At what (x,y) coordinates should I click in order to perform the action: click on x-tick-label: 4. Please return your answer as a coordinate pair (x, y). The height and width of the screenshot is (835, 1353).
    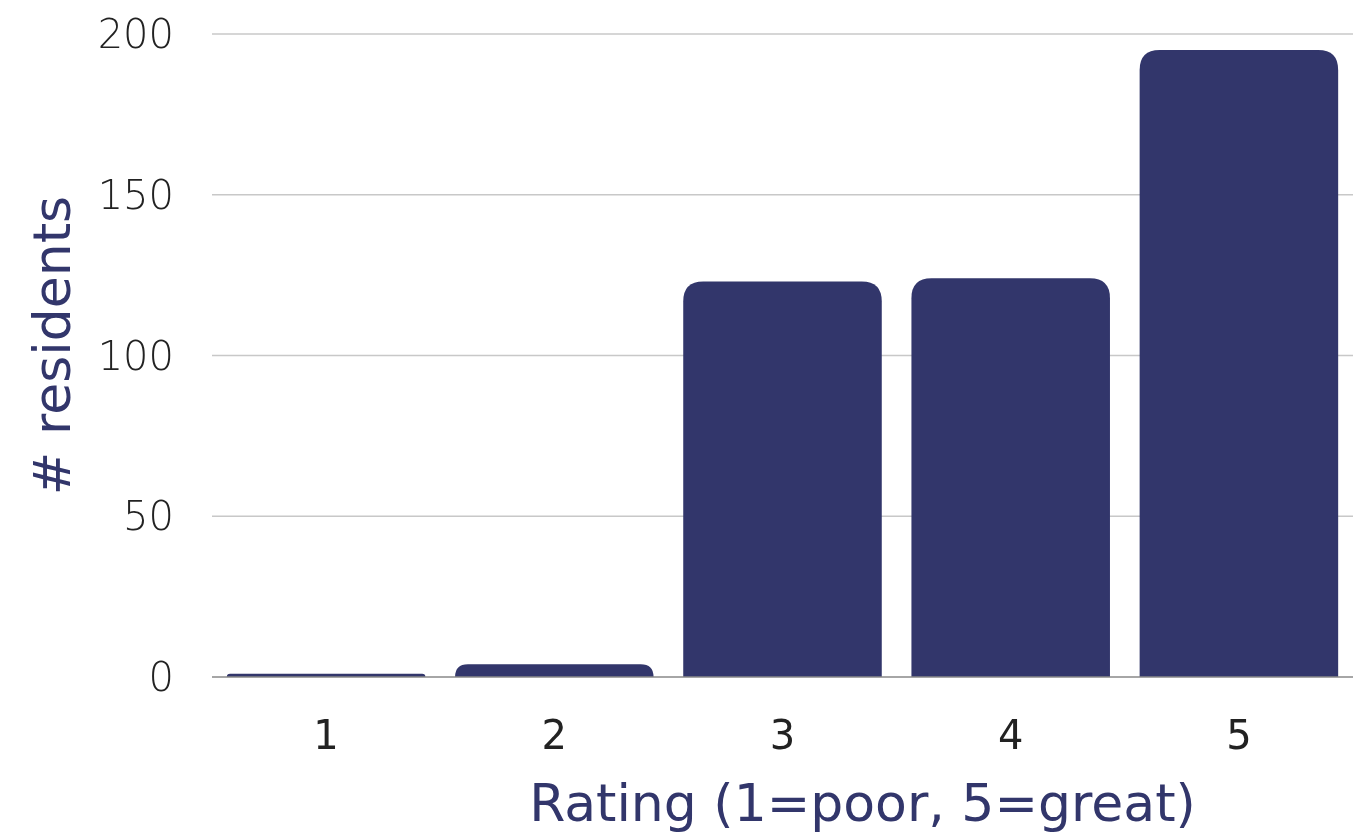
    Looking at the image, I should click on (1010, 735).